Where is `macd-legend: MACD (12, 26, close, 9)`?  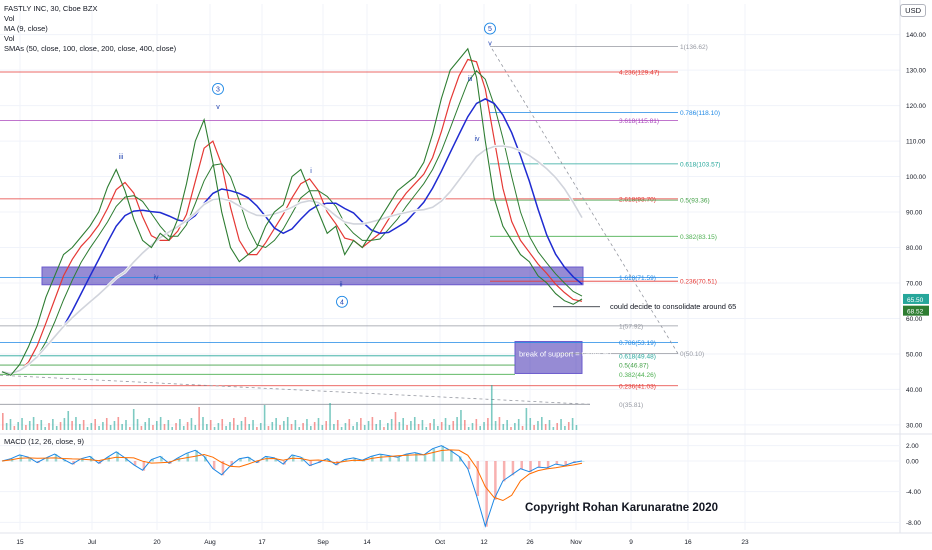
macd-legend: MACD (12, 26, close, 9) is located at coordinates (44, 442).